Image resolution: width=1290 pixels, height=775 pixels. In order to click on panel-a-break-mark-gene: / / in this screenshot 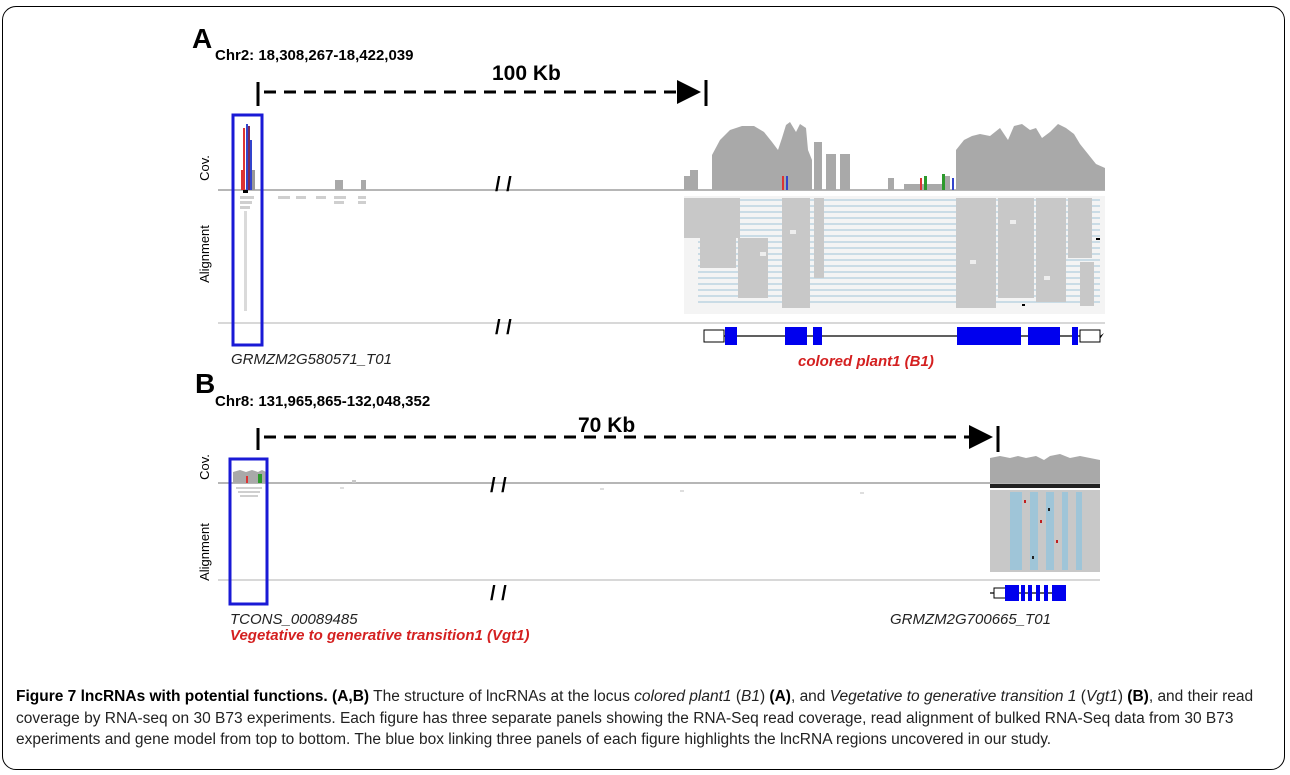, I will do `click(503, 328)`.